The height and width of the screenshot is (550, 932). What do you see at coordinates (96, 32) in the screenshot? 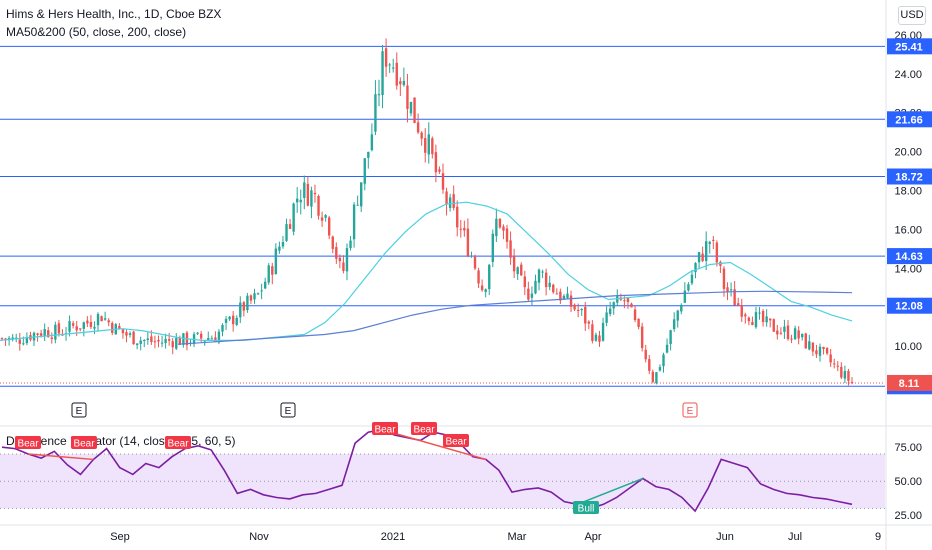
I see `ma-legend: MA50&200 (50, close, 200, close)` at bounding box center [96, 32].